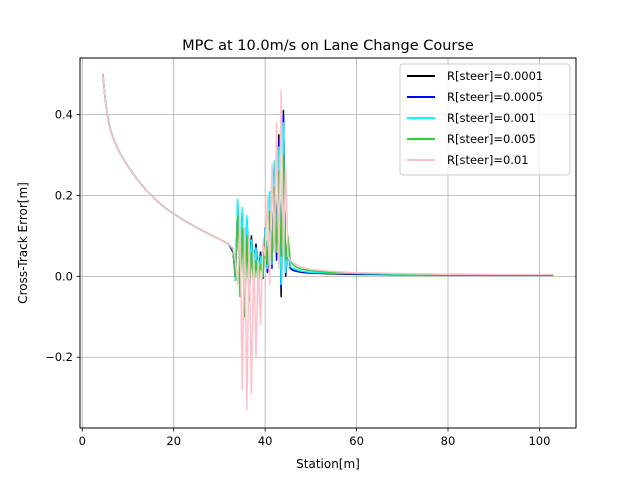  I want to click on x-tick-label: 60, so click(356, 441).